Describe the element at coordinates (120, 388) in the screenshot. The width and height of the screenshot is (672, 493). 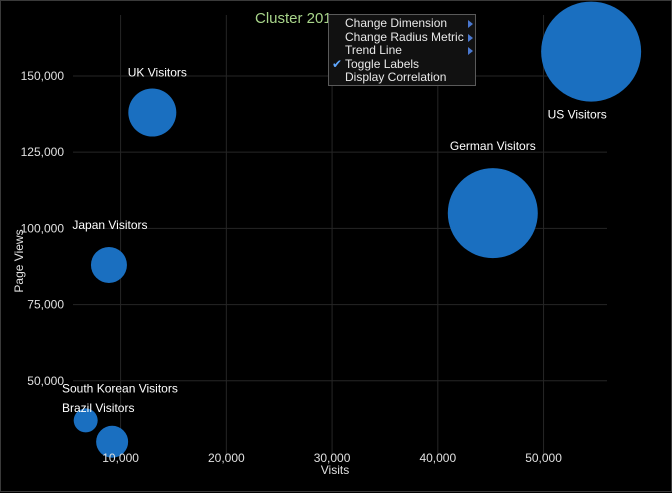
I see `bubble-label: South Korean Visitors` at that location.